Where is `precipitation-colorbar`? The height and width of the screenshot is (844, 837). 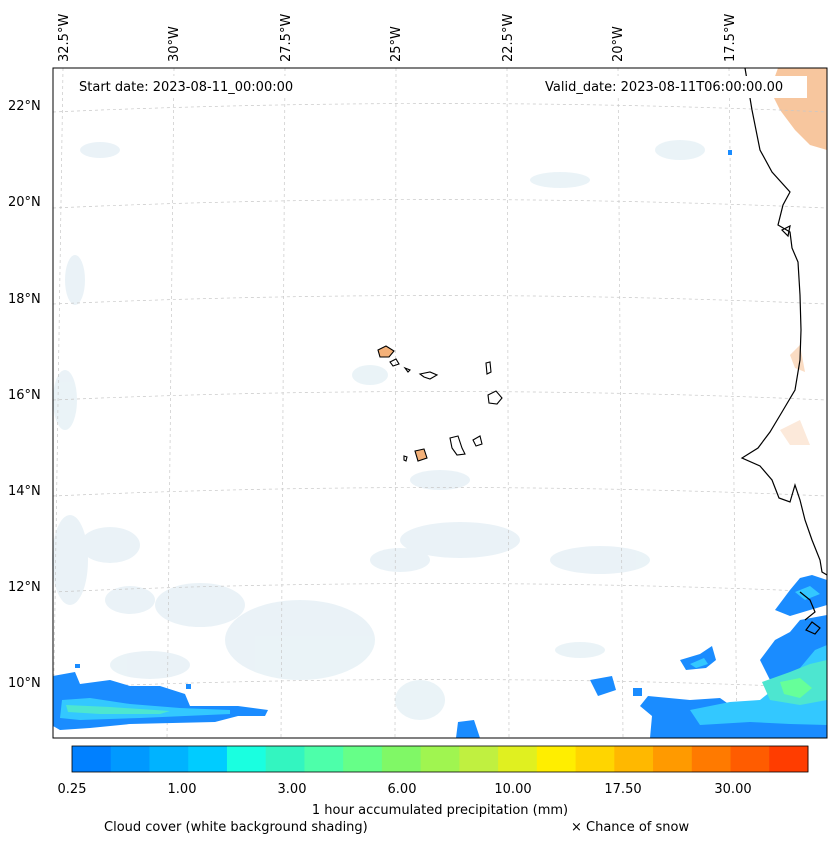
precipitation-colorbar is located at coordinates (440, 759).